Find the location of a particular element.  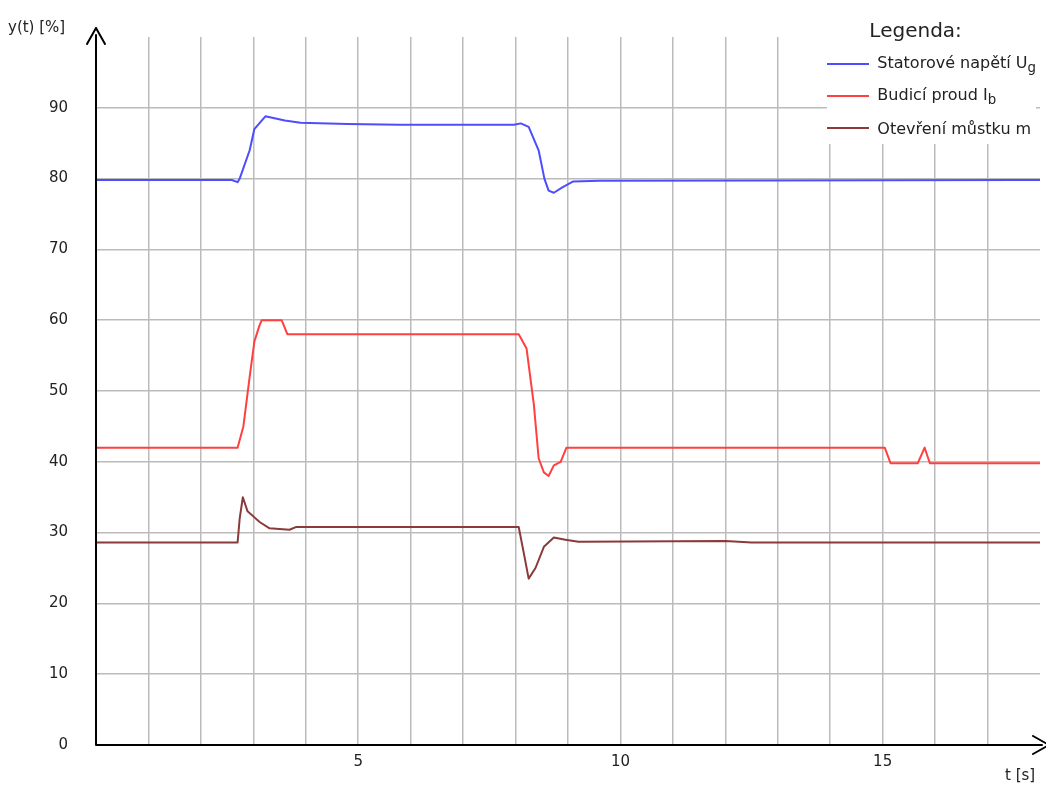

y-tick-label: 80 is located at coordinates (58, 177).